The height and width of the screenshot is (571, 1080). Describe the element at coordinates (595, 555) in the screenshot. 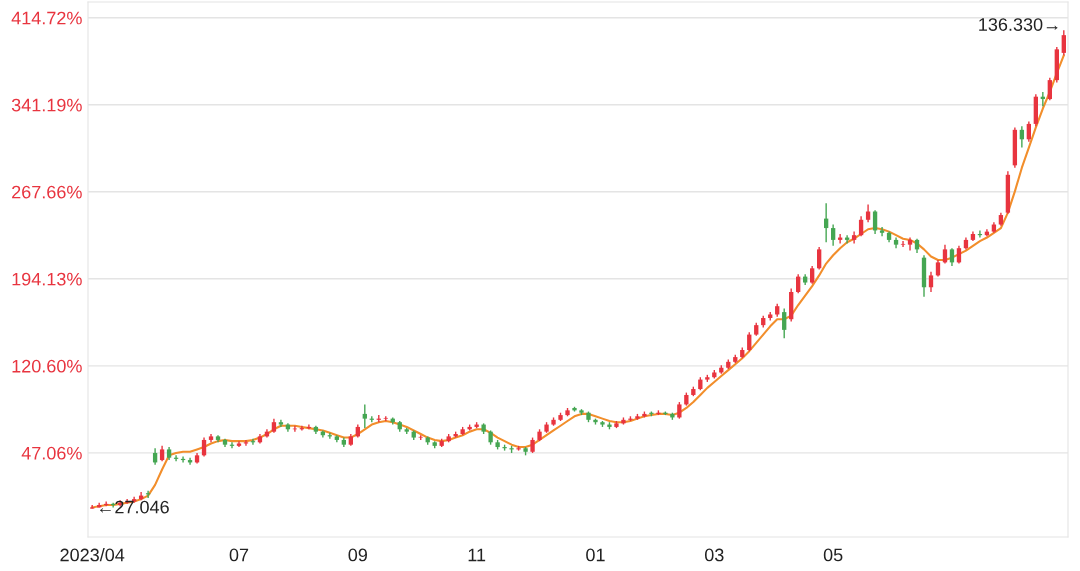

I see `x-tick-label: 01` at that location.